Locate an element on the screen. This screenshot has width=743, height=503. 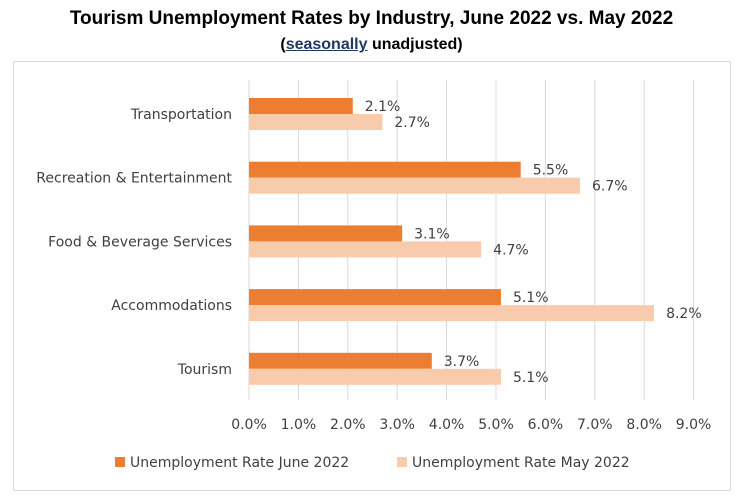
data-label: 4.7% is located at coordinates (511, 250).